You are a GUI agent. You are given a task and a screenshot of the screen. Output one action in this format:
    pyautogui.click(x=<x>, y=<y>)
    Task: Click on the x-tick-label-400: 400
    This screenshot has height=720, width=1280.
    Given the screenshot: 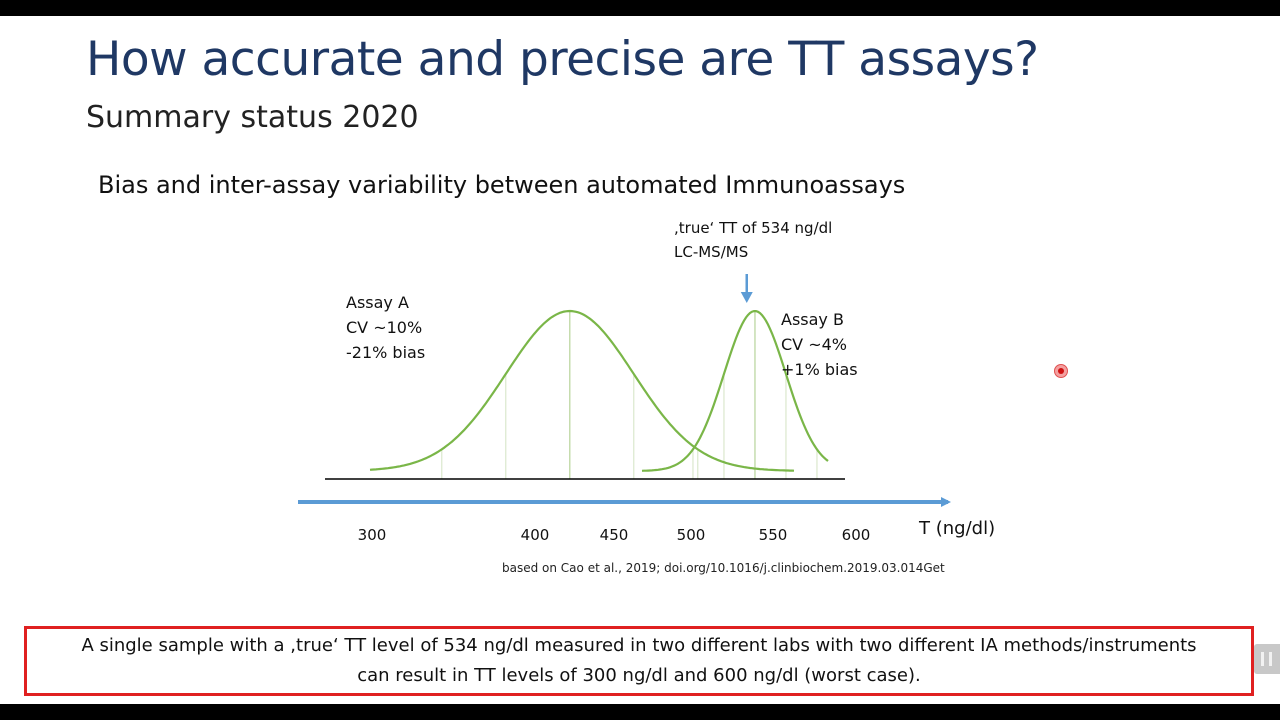 What is the action you would take?
    pyautogui.click(x=535, y=535)
    